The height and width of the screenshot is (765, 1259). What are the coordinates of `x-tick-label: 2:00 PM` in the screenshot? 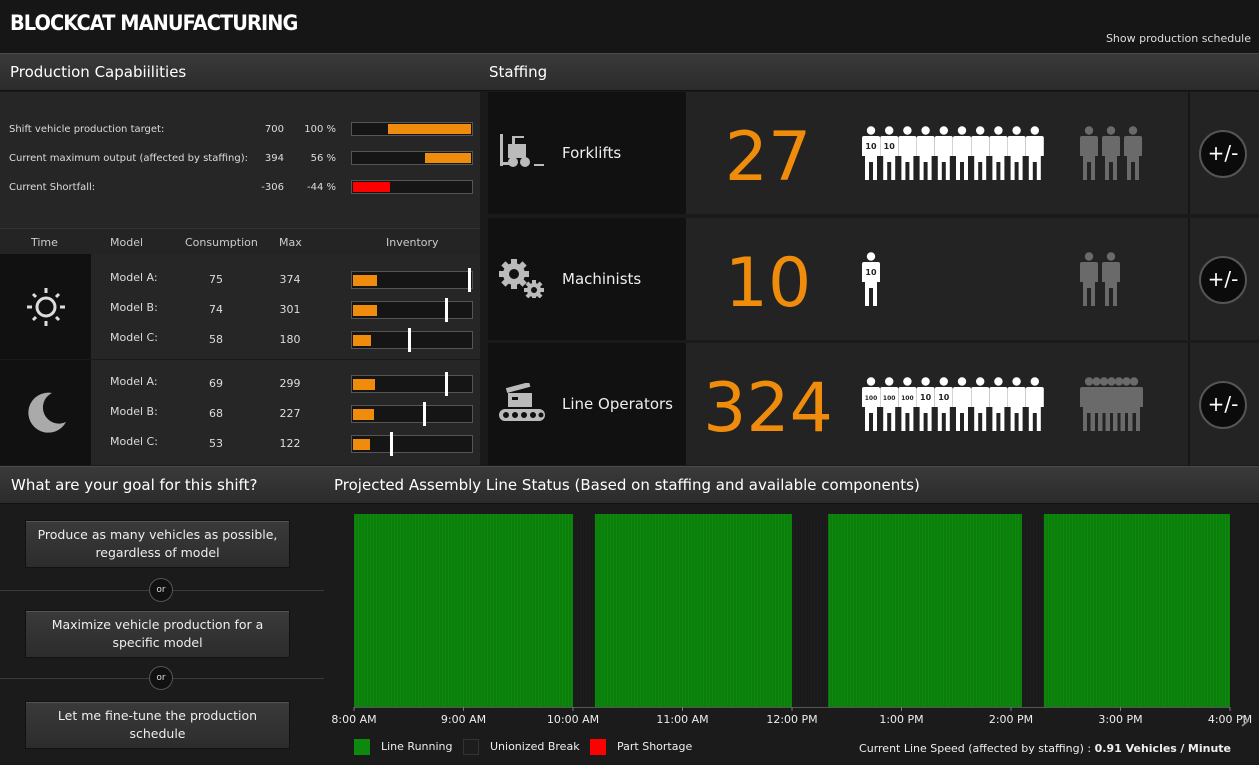 It's located at (1011, 719).